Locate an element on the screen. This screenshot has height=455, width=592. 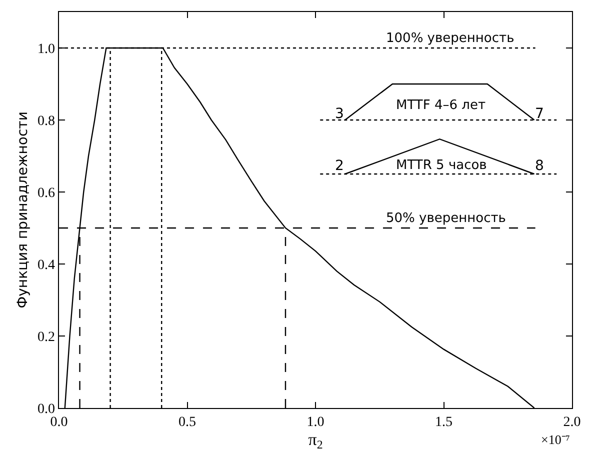
x-tick-label: 2.0 is located at coordinates (572, 422).